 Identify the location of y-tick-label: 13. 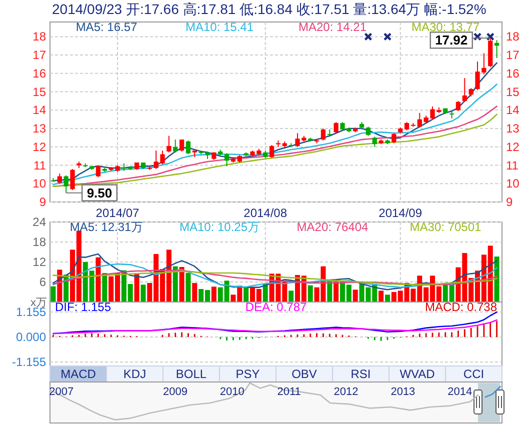
(39, 129).